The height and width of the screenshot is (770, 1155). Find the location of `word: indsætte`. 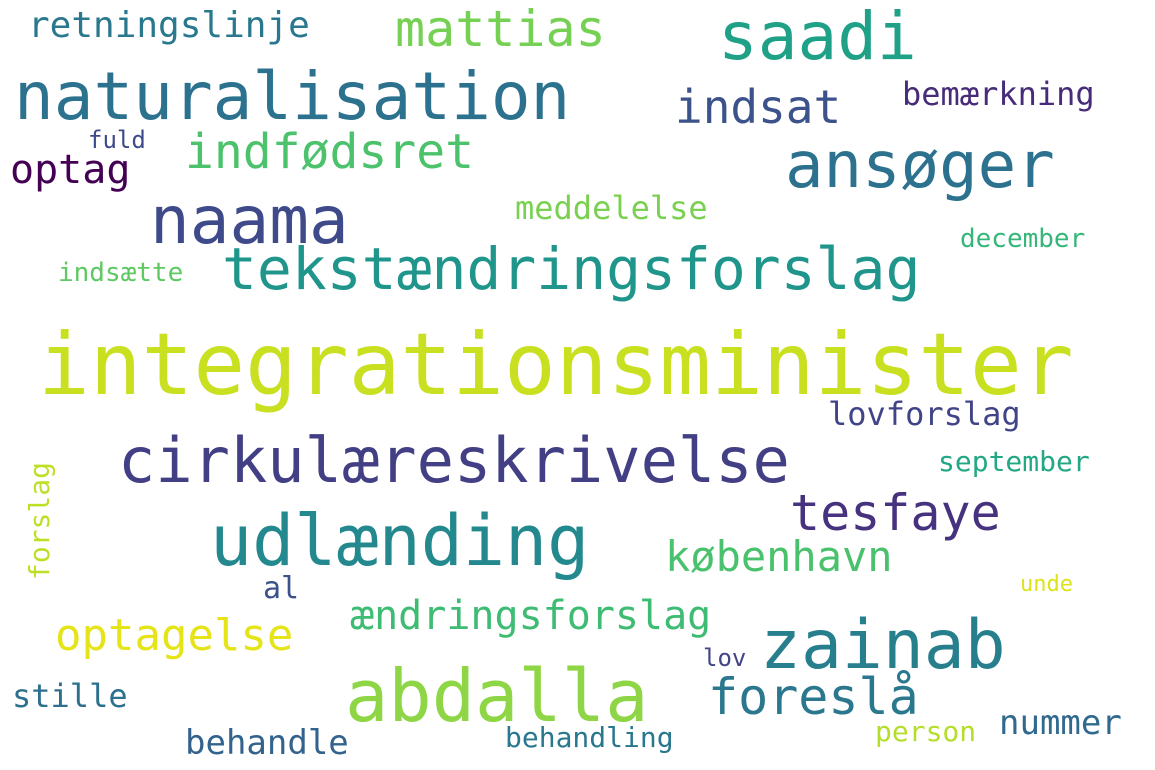

word: indsætte is located at coordinates (121, 273).